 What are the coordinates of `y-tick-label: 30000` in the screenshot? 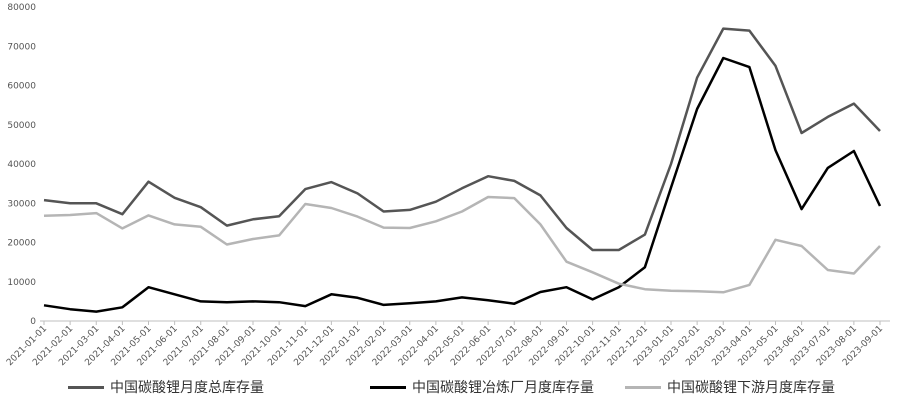 It's located at (21, 204).